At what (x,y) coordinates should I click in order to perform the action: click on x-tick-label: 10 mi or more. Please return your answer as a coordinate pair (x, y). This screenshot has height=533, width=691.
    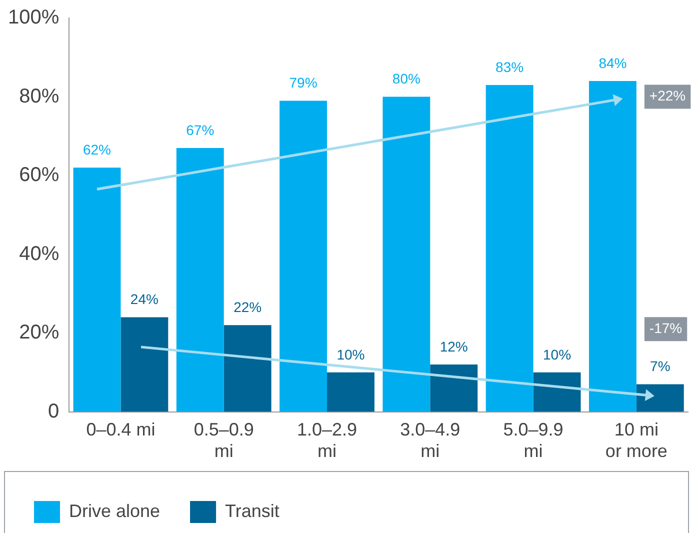
    Looking at the image, I should click on (636, 441).